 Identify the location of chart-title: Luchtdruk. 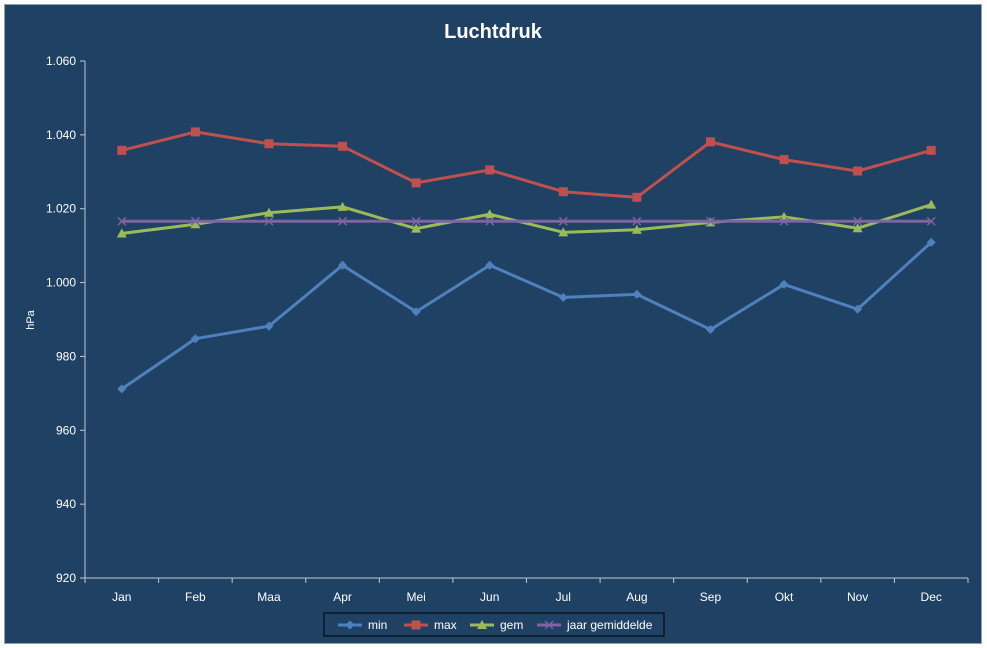
(493, 32).